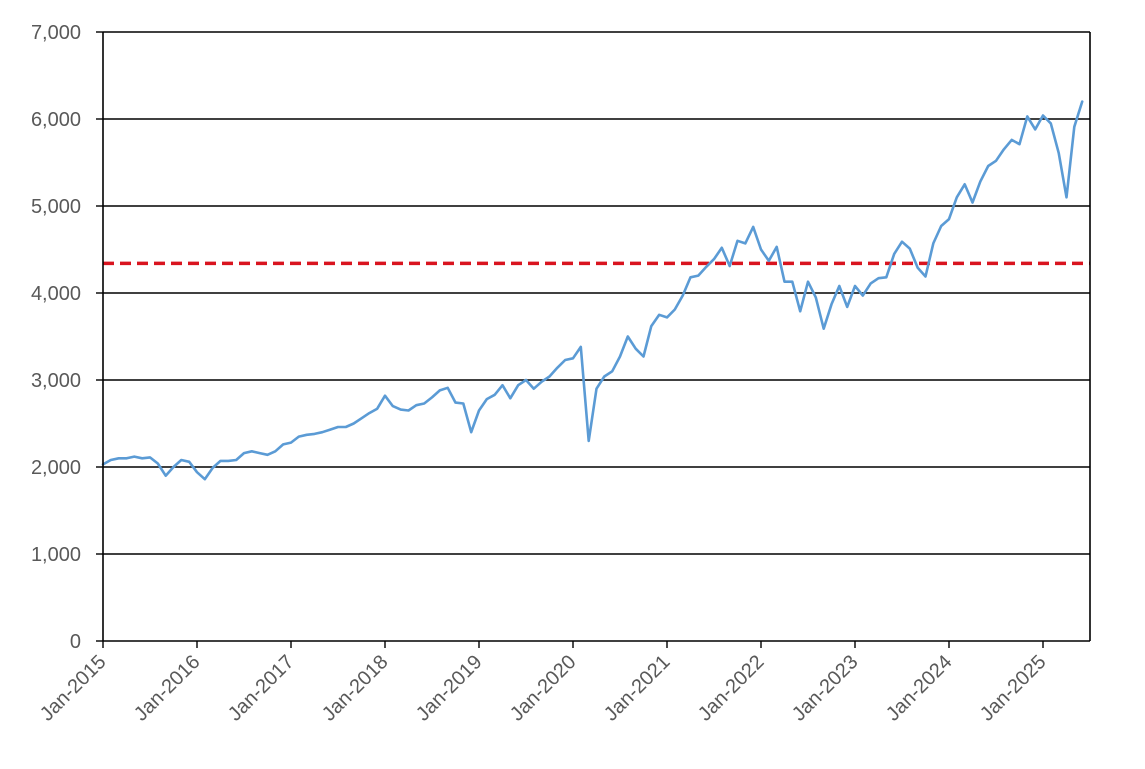  I want to click on x-tick-label: Jan-2023, so click(825, 688).